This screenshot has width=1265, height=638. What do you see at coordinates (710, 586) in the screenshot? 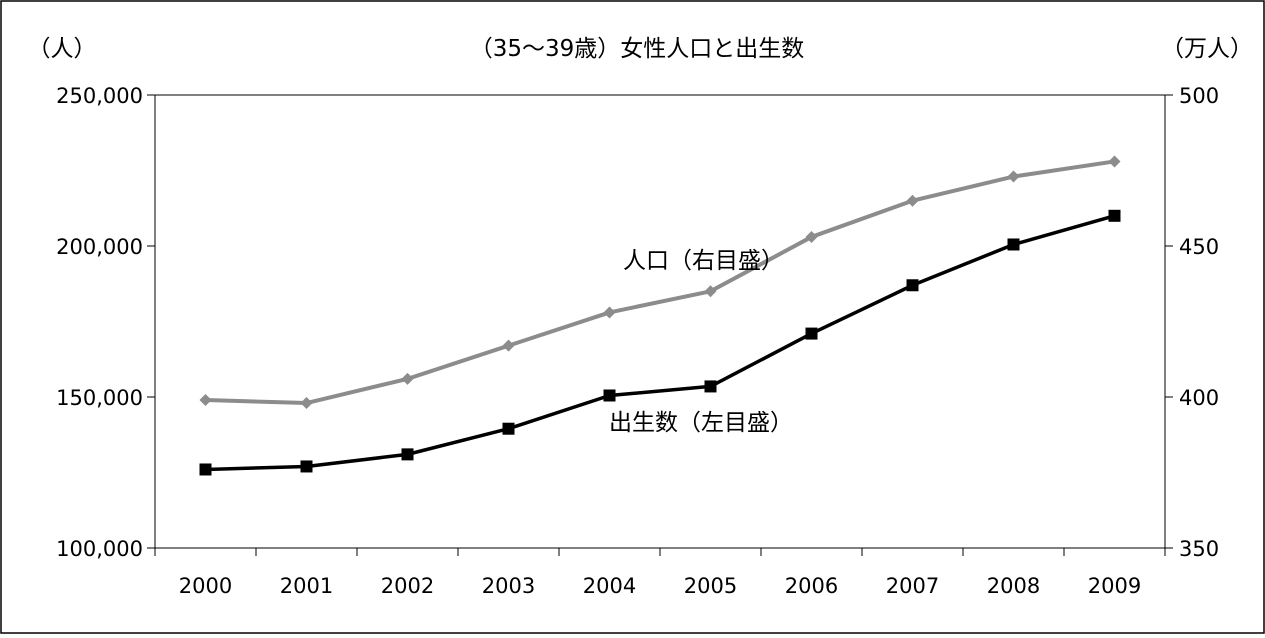
I see `x-axis-tick-label: 2005` at bounding box center [710, 586].